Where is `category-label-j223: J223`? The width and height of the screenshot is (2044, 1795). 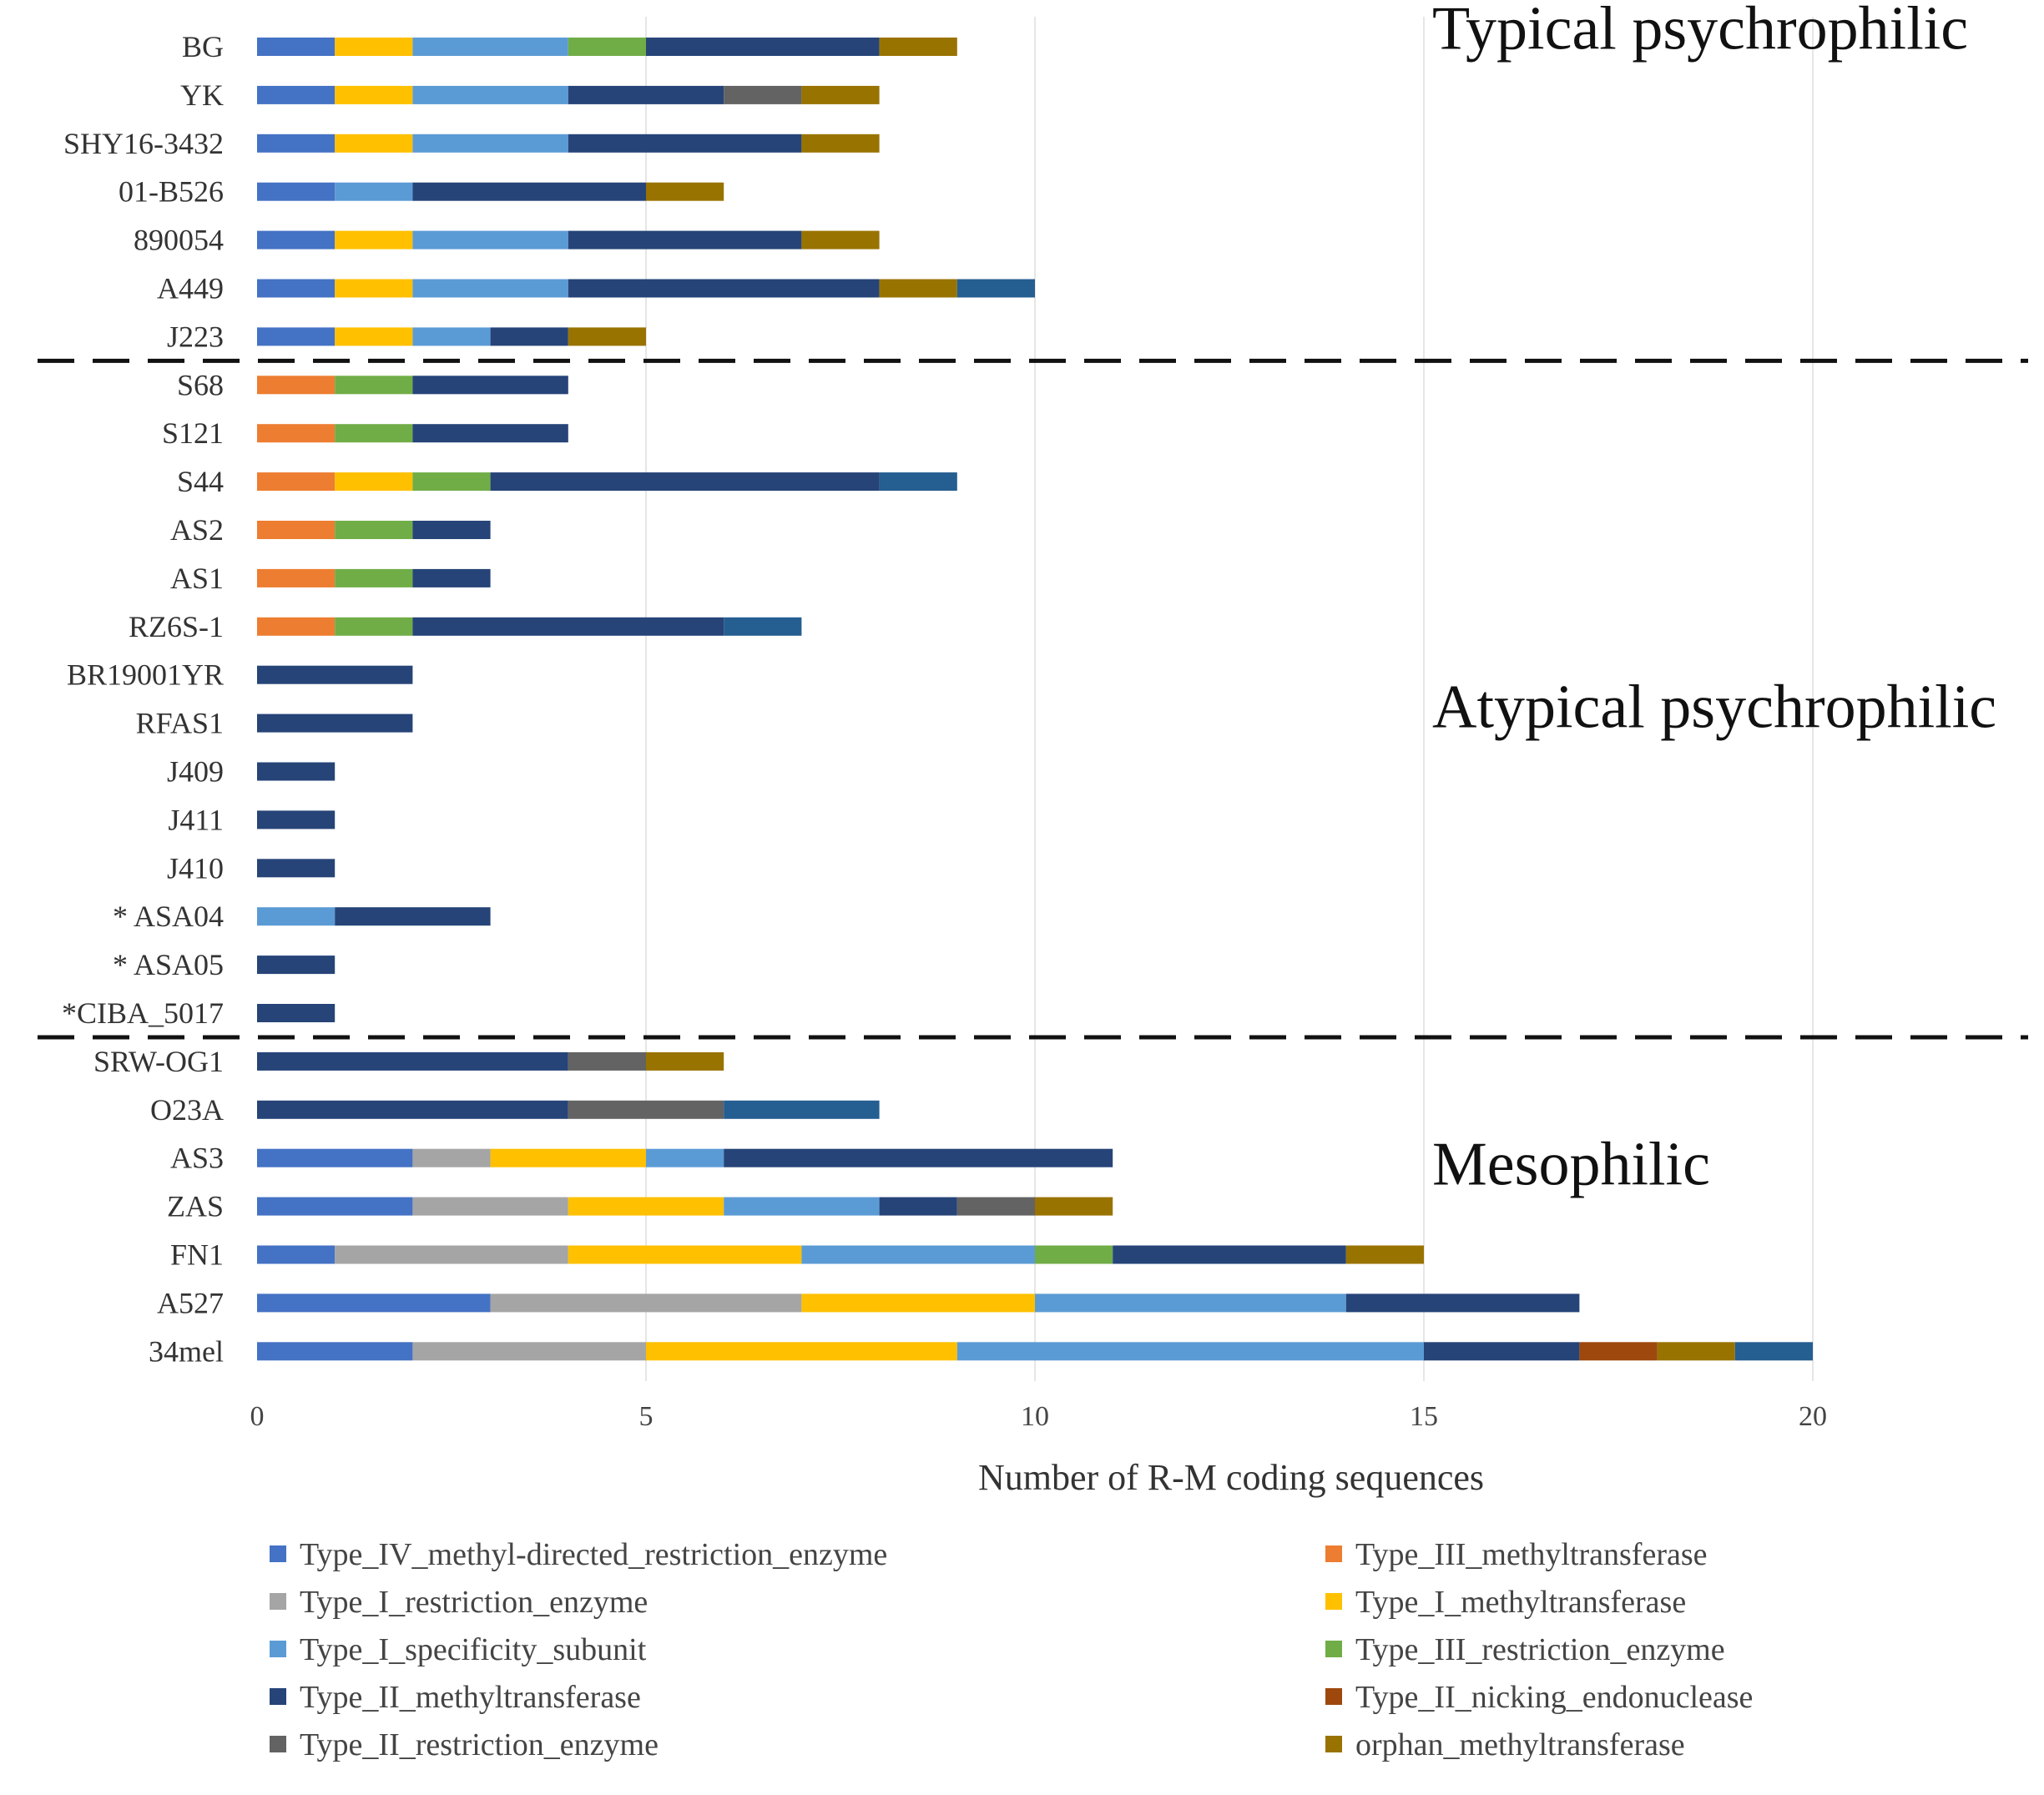 category-label-j223: J223 is located at coordinates (195, 336).